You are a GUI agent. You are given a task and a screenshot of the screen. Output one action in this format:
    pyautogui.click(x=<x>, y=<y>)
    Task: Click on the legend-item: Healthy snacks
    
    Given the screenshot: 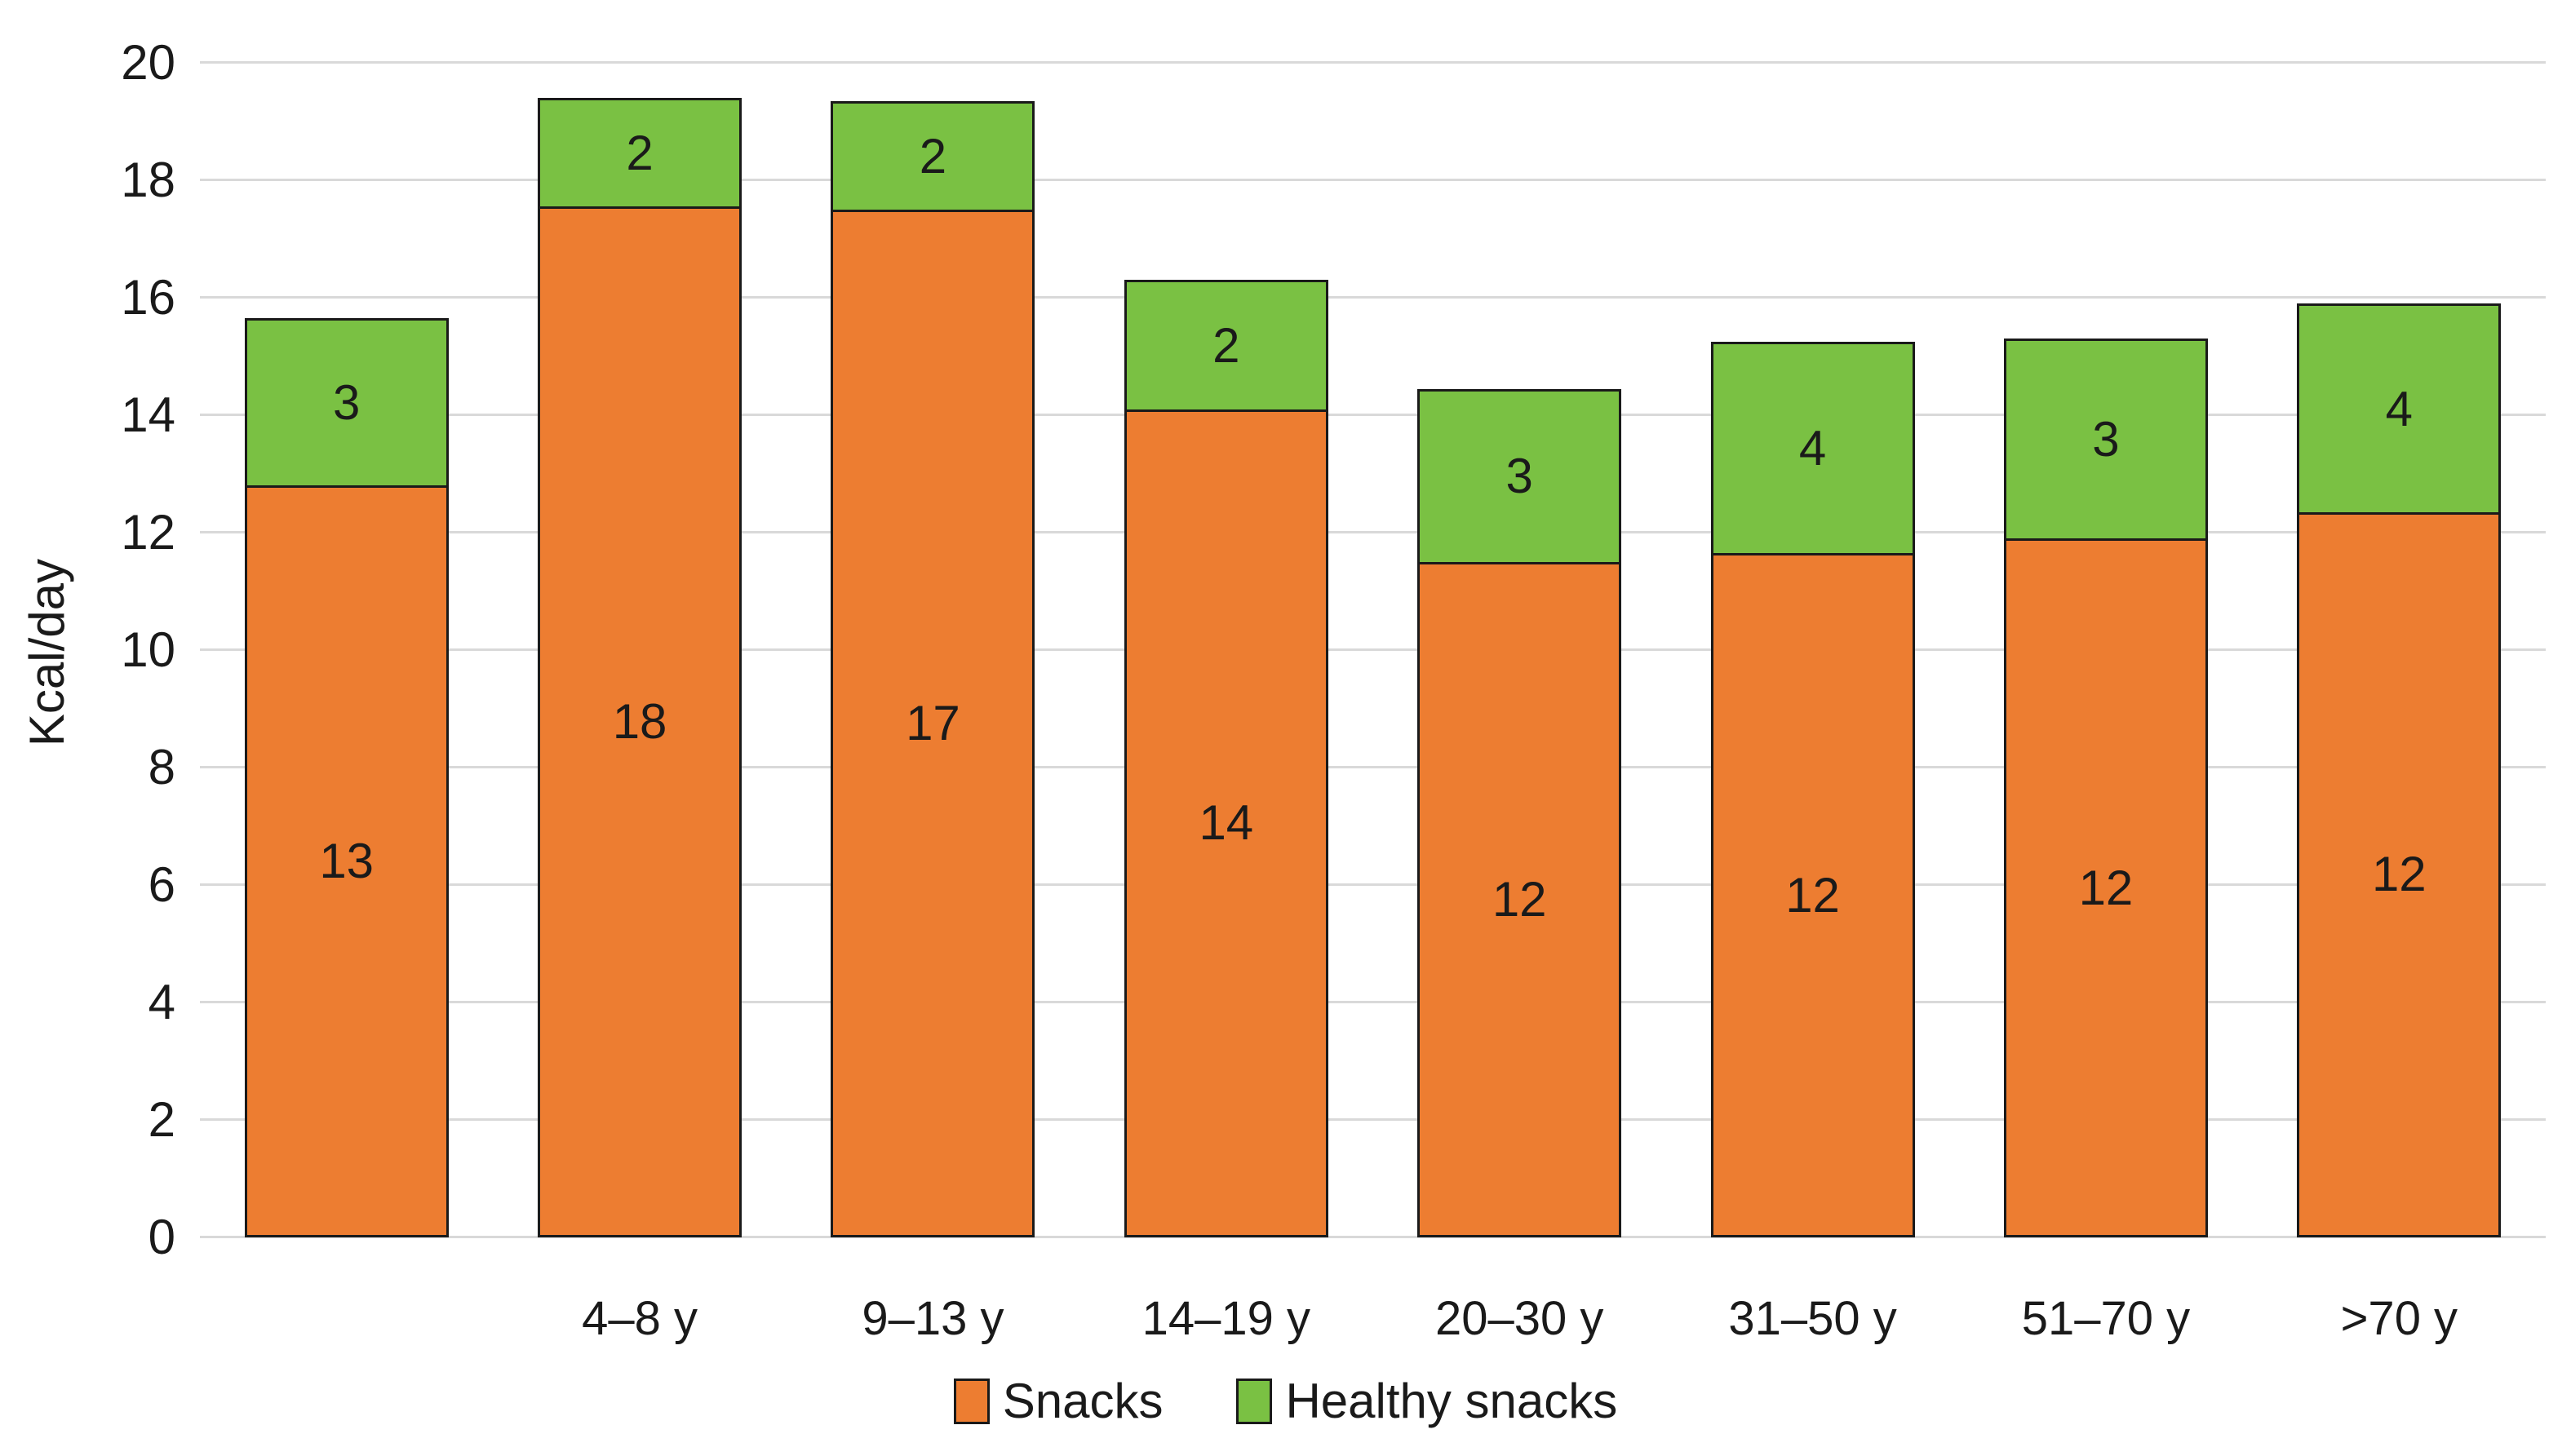 What is the action you would take?
    pyautogui.click(x=1426, y=1401)
    